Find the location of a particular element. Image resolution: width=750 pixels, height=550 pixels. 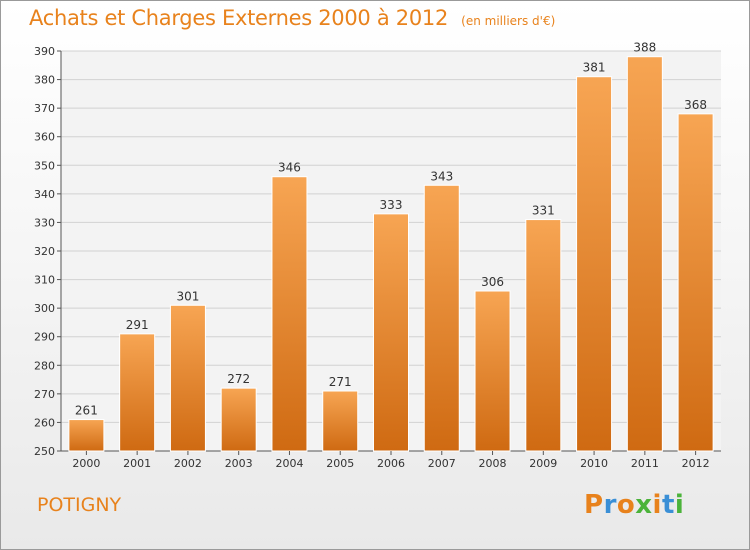

bar-2005 is located at coordinates (340, 421).